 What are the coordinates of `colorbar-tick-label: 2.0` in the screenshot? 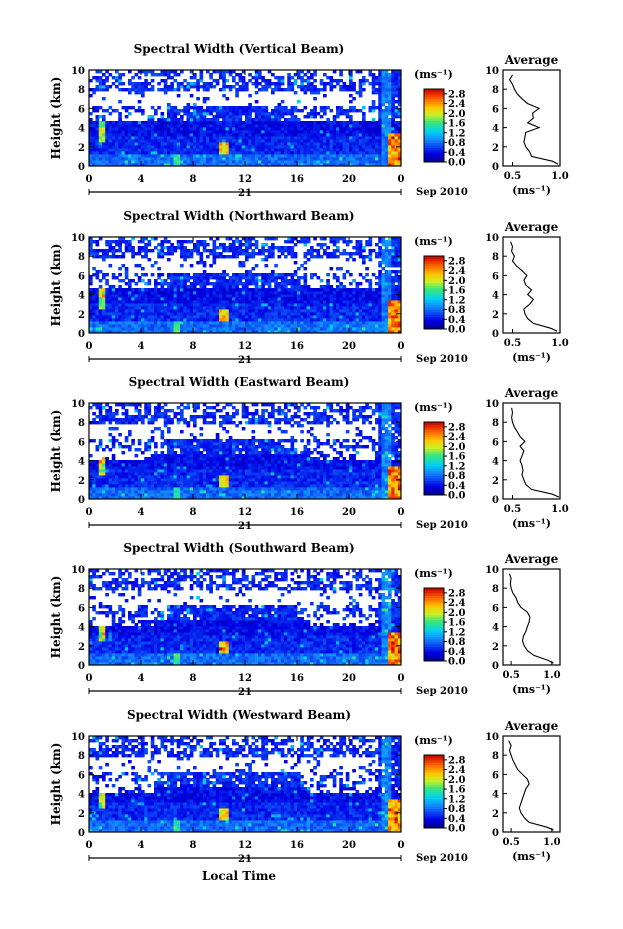 It's located at (456, 447).